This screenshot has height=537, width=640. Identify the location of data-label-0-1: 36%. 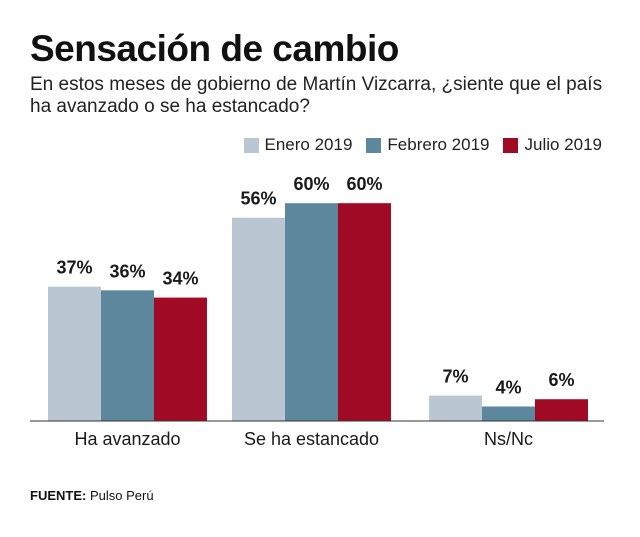
(127, 271).